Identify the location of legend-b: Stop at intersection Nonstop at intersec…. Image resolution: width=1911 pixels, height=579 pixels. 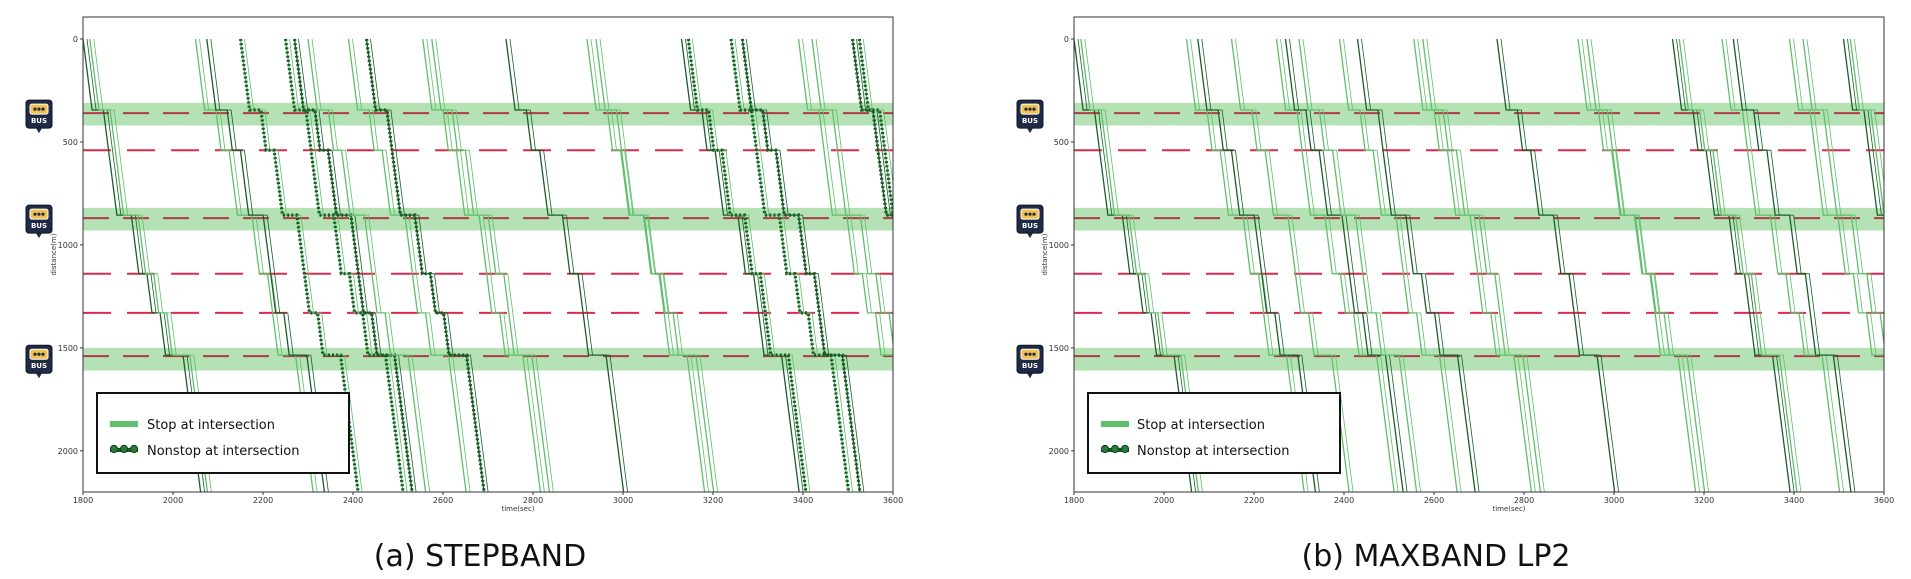
(1214, 433).